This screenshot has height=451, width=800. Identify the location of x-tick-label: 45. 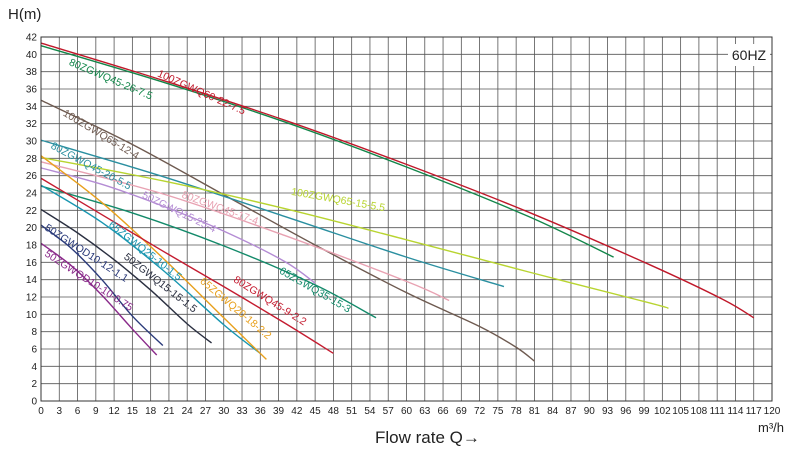
(316, 411).